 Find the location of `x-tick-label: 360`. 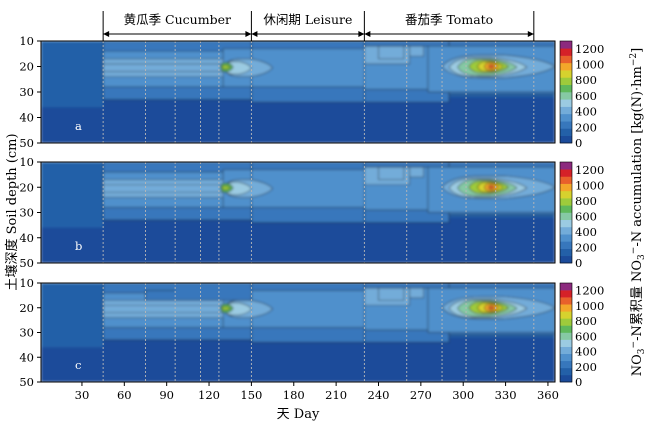

x-tick-label: 360 is located at coordinates (548, 395).